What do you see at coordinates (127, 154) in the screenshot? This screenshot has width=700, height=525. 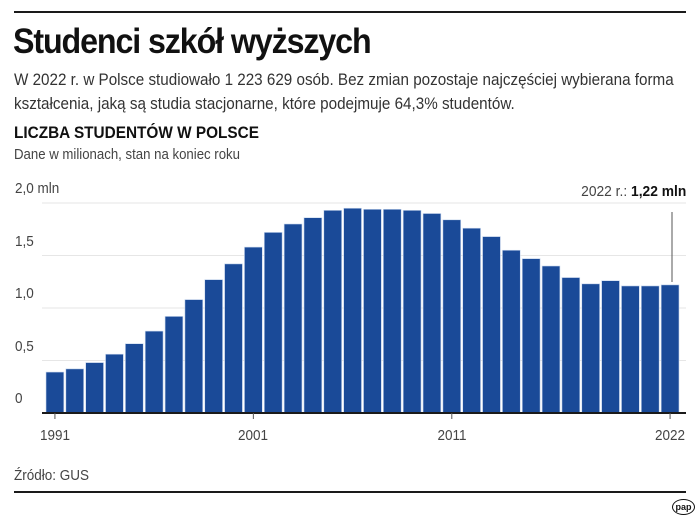 I see `chart-subtitle: Dane w milionach, stan na koniec roku` at bounding box center [127, 154].